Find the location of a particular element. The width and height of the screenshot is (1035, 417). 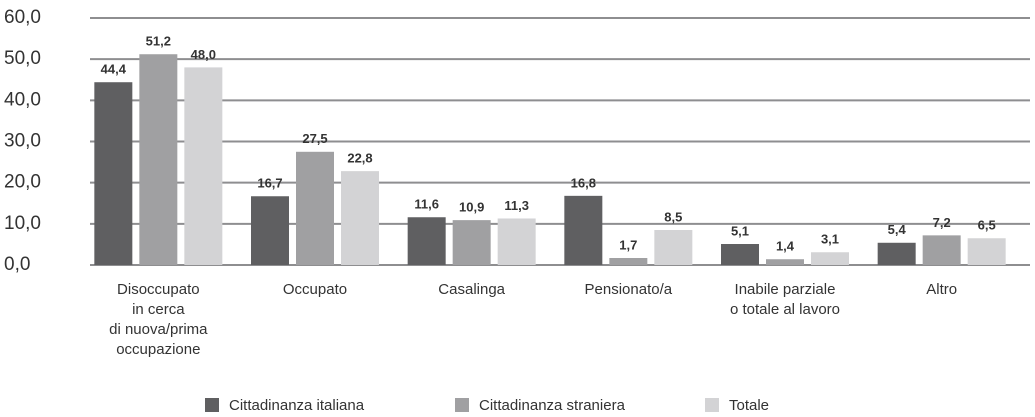

x-tick-label: Altro is located at coordinates (941, 289).